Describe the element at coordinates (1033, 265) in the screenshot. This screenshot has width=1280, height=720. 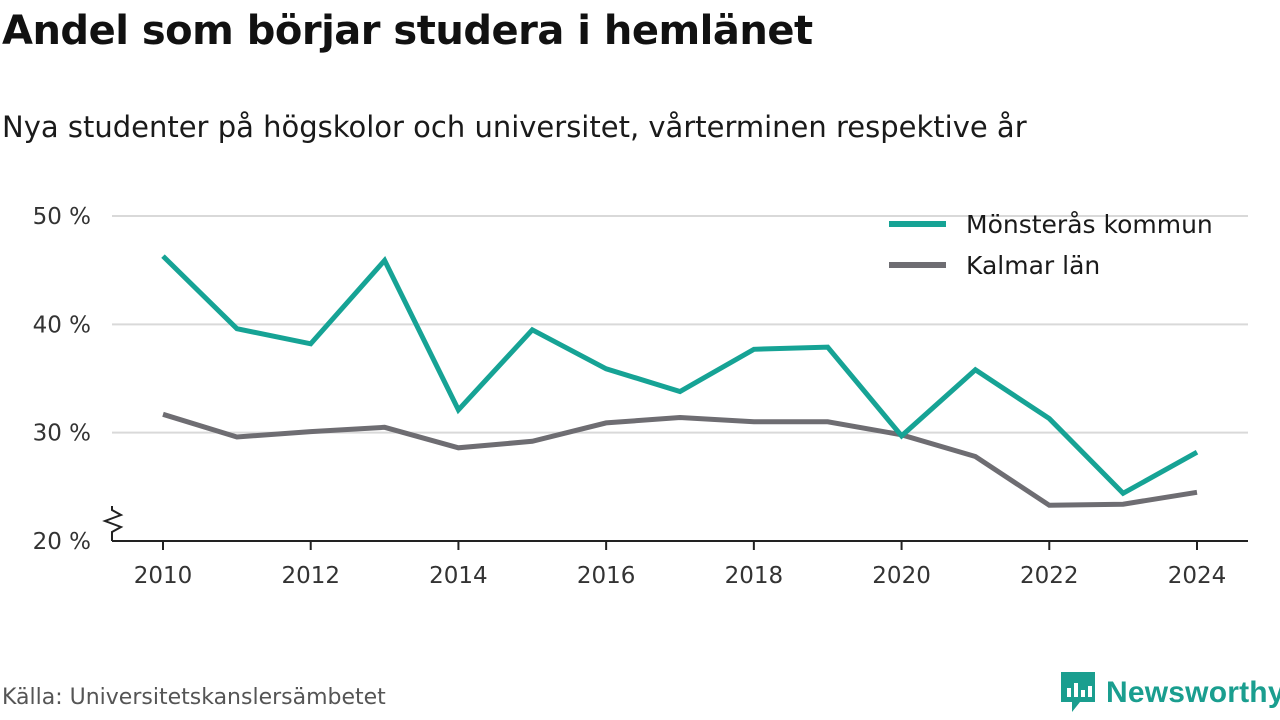
I see `legend-label: Kalmar län` at that location.